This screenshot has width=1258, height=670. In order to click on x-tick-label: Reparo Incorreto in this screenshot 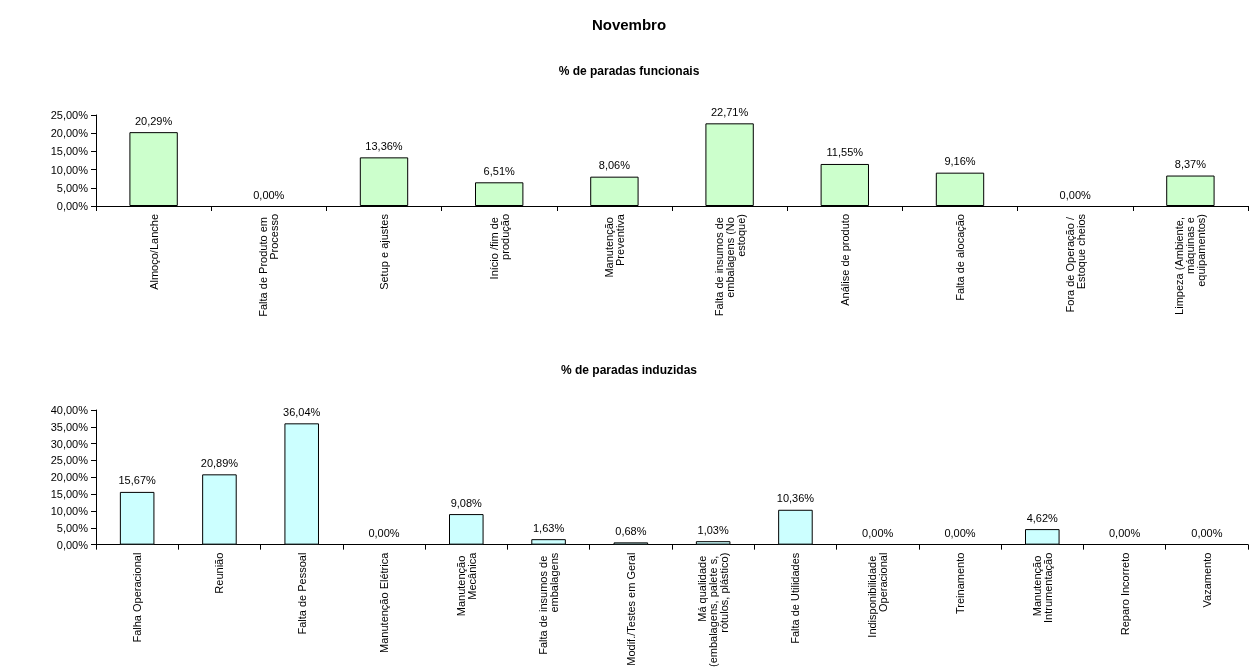, I will do `click(1124, 594)`.